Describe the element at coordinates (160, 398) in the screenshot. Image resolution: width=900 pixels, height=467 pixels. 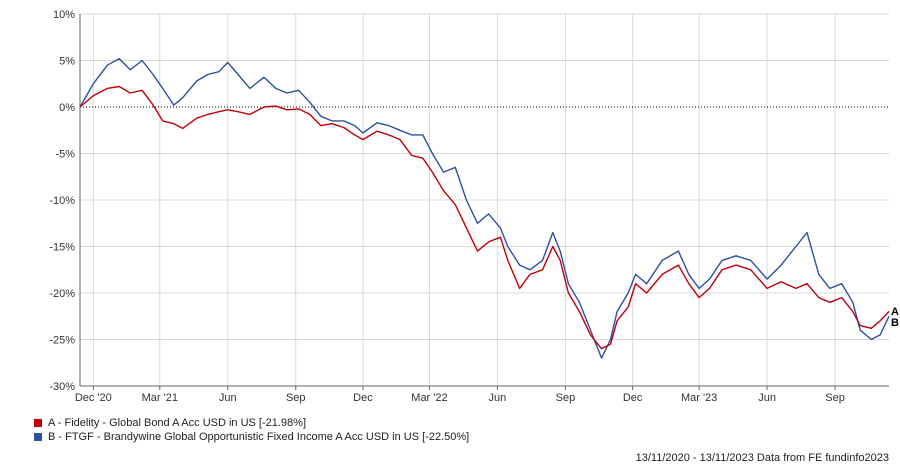
I see `x-tick-label: Mar '21` at that location.